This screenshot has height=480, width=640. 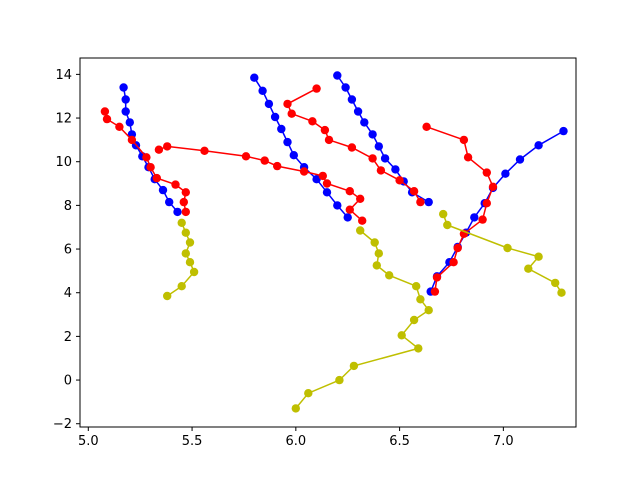 I want to click on x-axis: 5.0 5.5 6.0 6.5 7.0, so click(x=296, y=438).